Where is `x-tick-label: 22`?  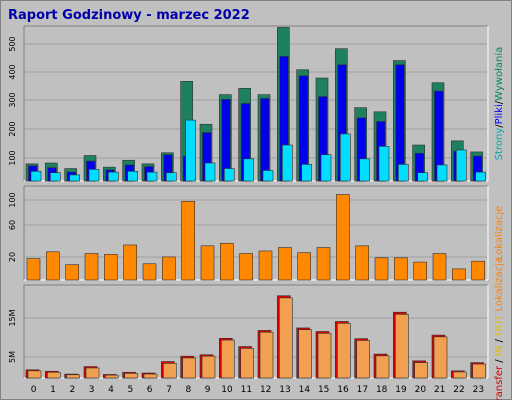
x-tick-label: 22 is located at coordinates (458, 390).